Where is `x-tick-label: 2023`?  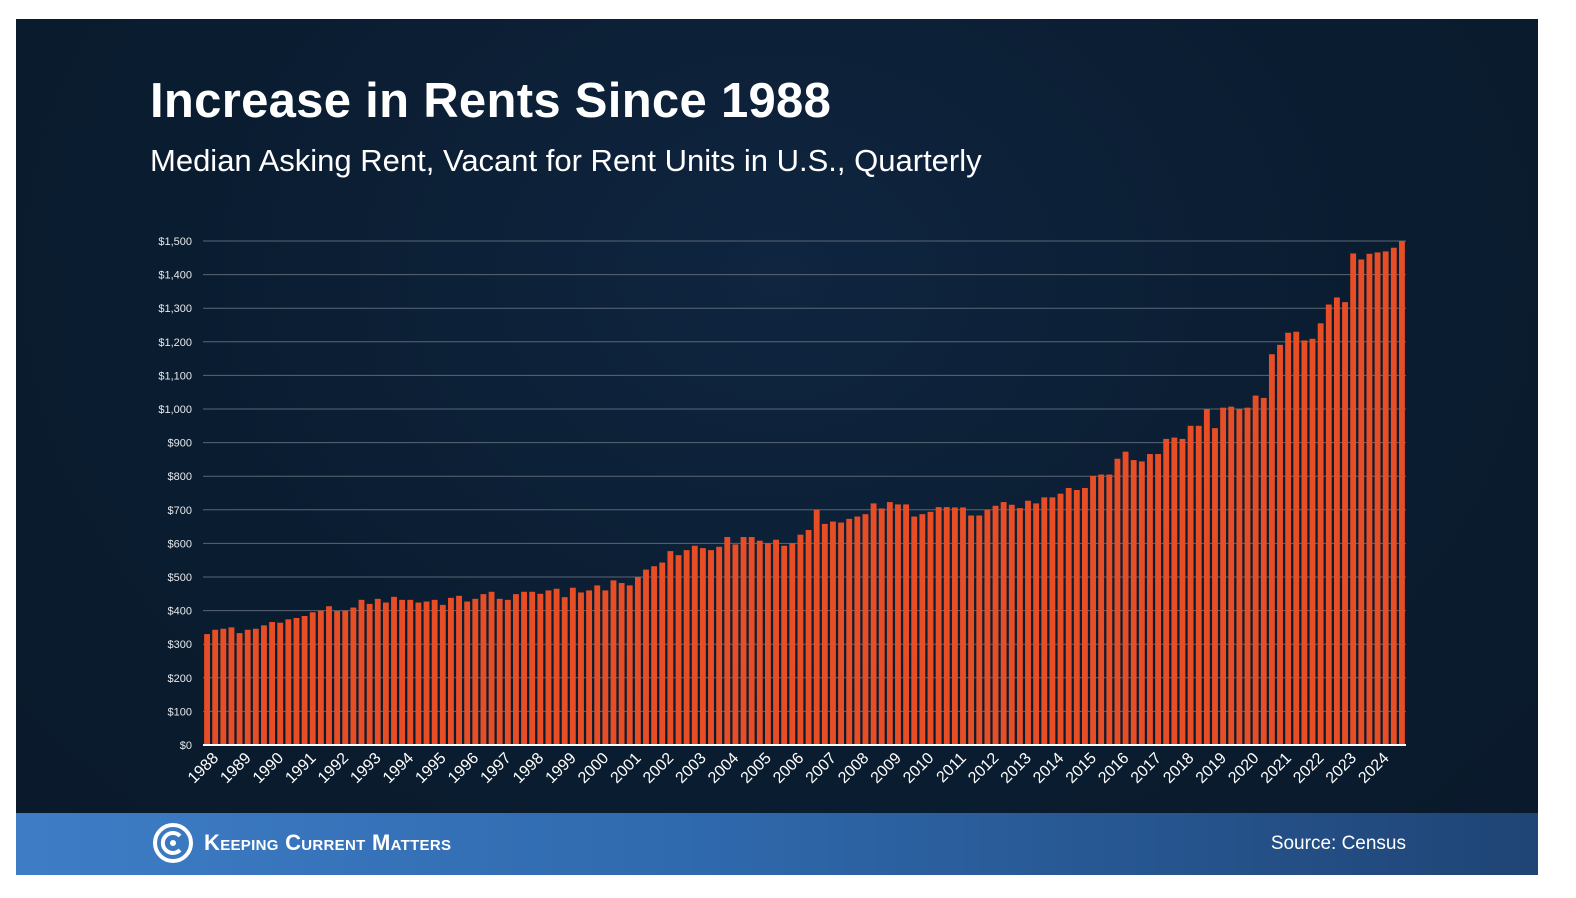 x-tick-label: 2023 is located at coordinates (1341, 768).